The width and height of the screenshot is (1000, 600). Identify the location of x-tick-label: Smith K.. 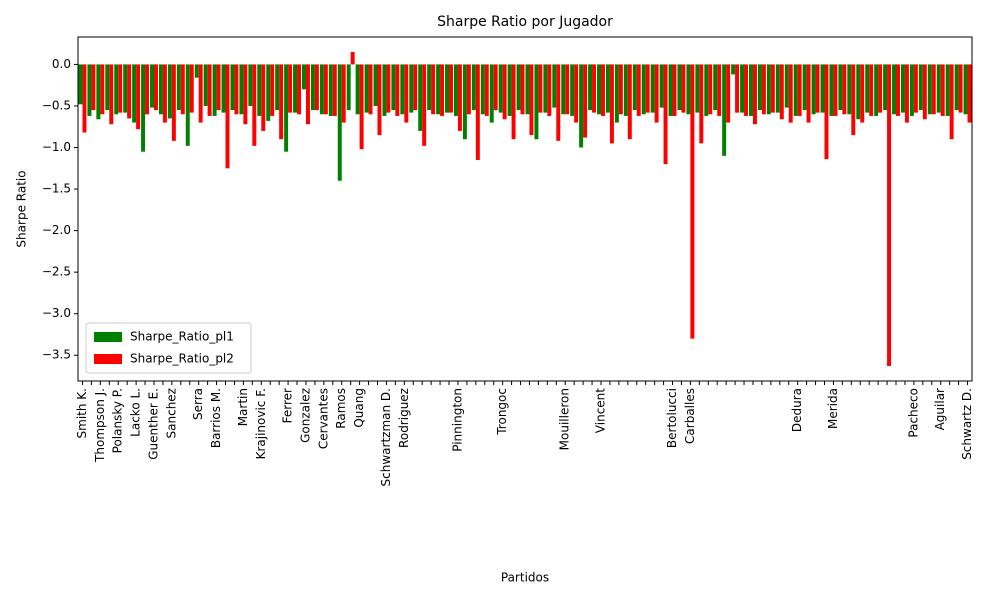
(82, 413).